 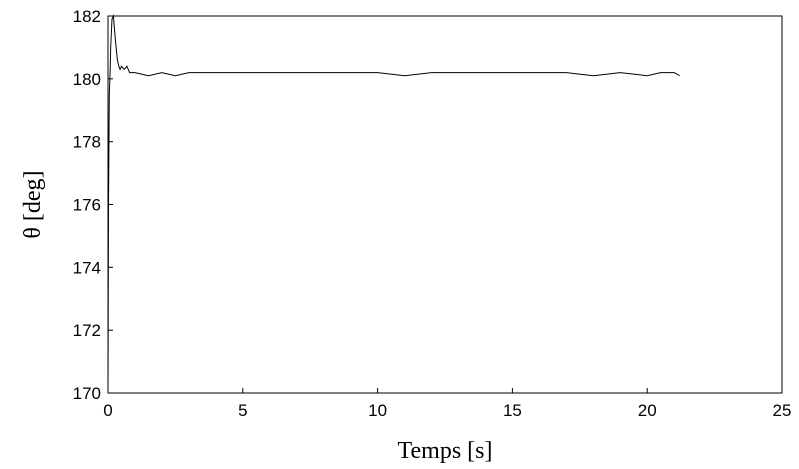 What do you see at coordinates (87, 16) in the screenshot?
I see `y-tick-label-6: 182` at bounding box center [87, 16].